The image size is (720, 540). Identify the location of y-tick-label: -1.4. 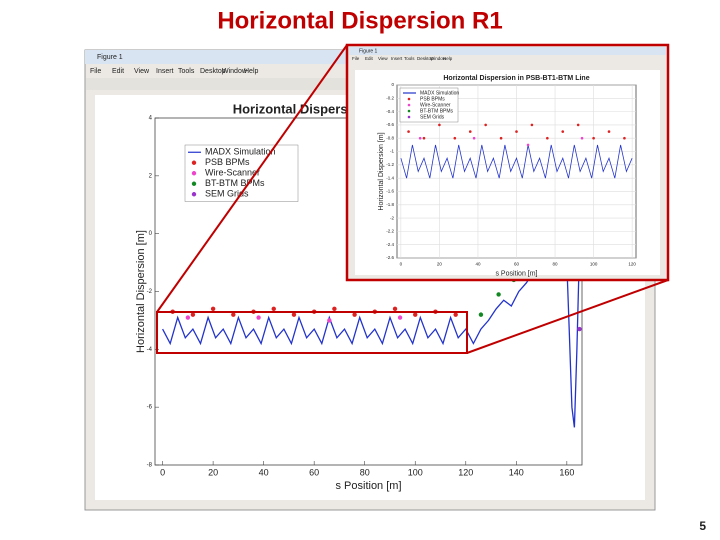
(390, 177).